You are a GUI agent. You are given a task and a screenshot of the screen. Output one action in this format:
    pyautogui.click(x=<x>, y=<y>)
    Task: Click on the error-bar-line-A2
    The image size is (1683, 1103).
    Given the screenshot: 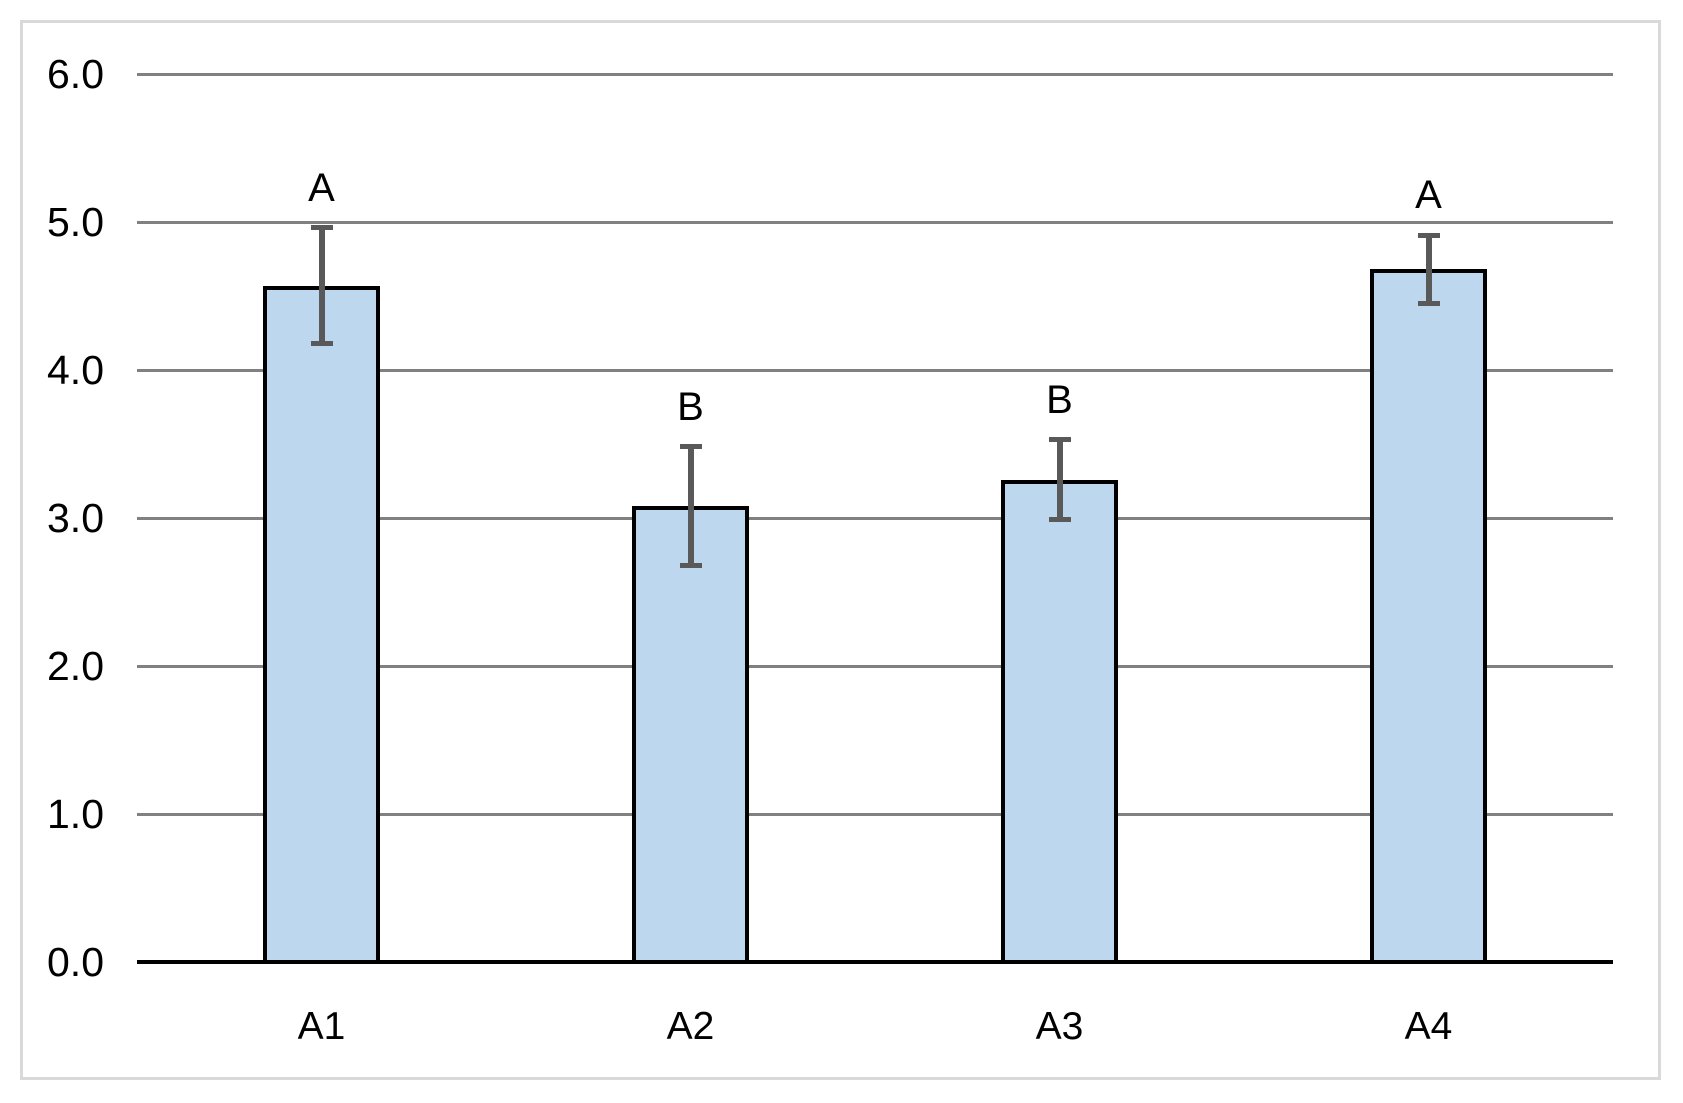 What is the action you would take?
    pyautogui.click(x=690, y=506)
    